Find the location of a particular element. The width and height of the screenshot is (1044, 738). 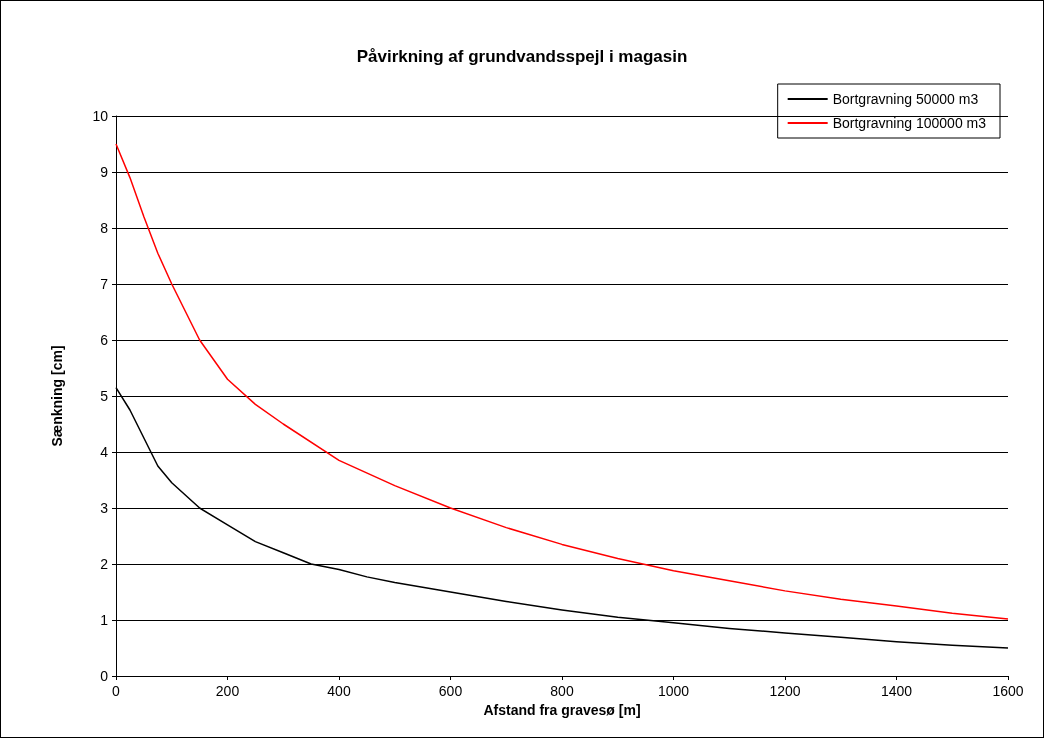

y-tick-label: 0 is located at coordinates (104, 676).